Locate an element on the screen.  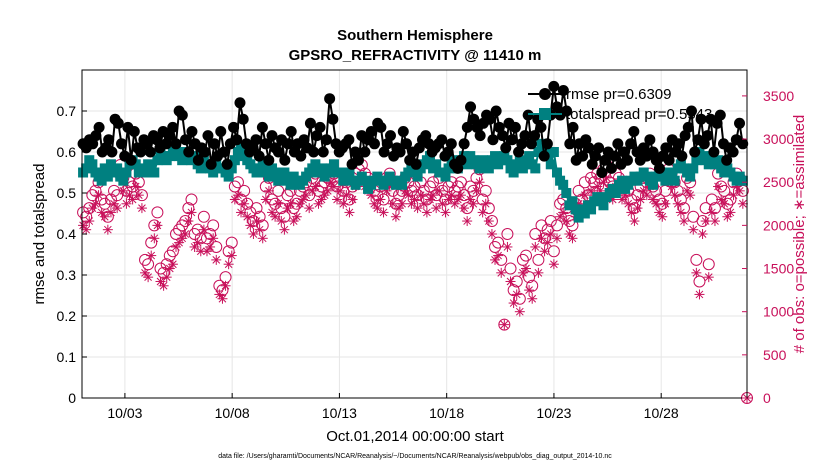
right-tick-label: 500 is located at coordinates (775, 355).